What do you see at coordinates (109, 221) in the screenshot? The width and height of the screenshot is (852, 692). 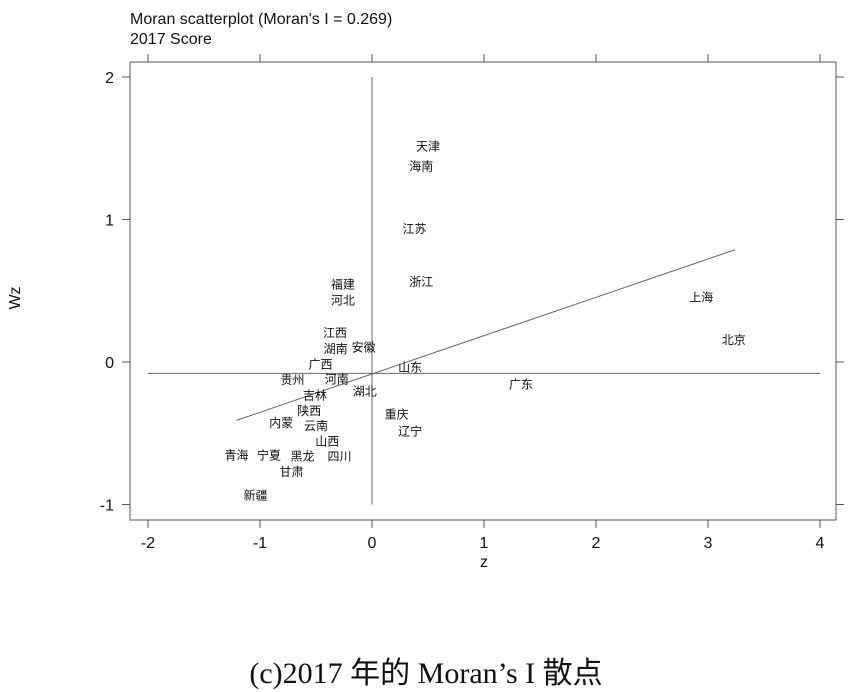 I see `y-tick-label: 1` at bounding box center [109, 221].